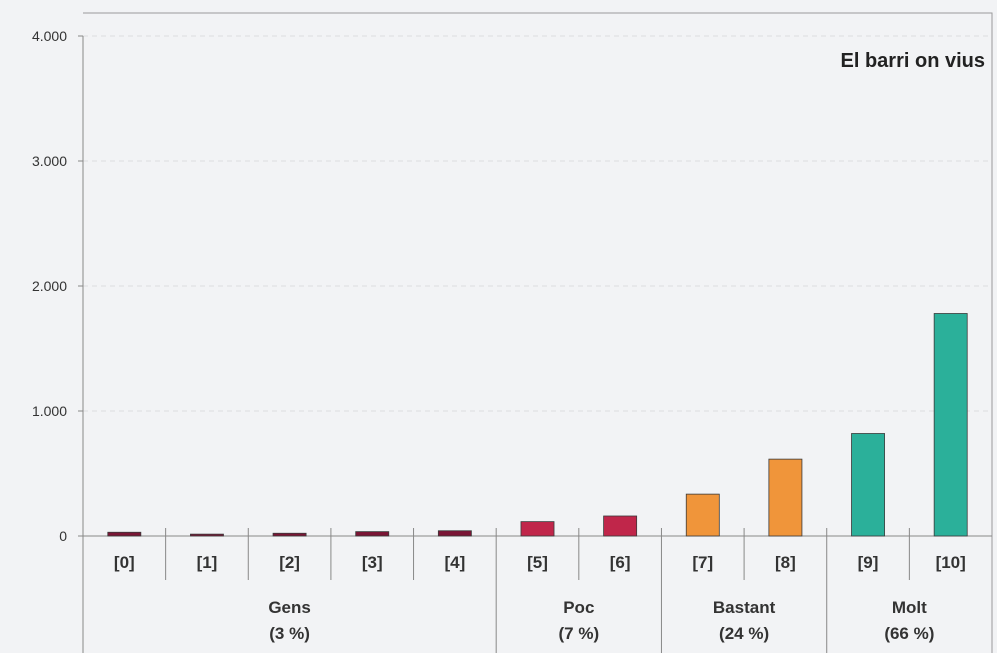  What do you see at coordinates (537, 562) in the screenshot?
I see `x-tick-label: [5]` at bounding box center [537, 562].